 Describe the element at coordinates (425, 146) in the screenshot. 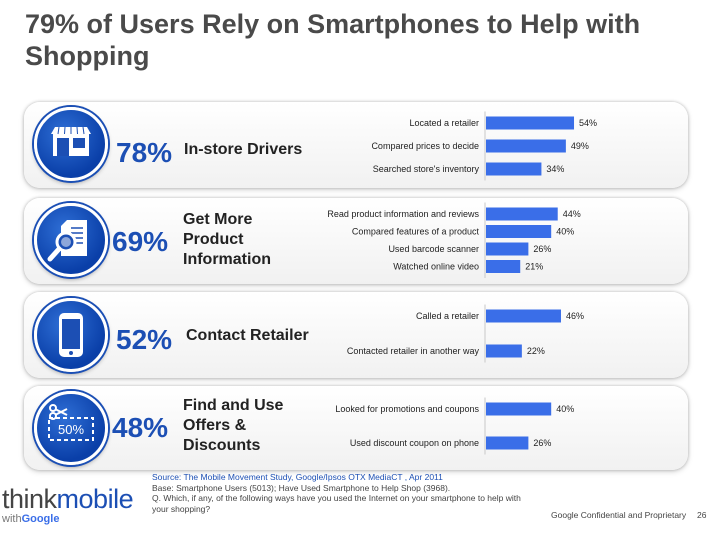

I see `category-label: Compared prices to decide` at that location.